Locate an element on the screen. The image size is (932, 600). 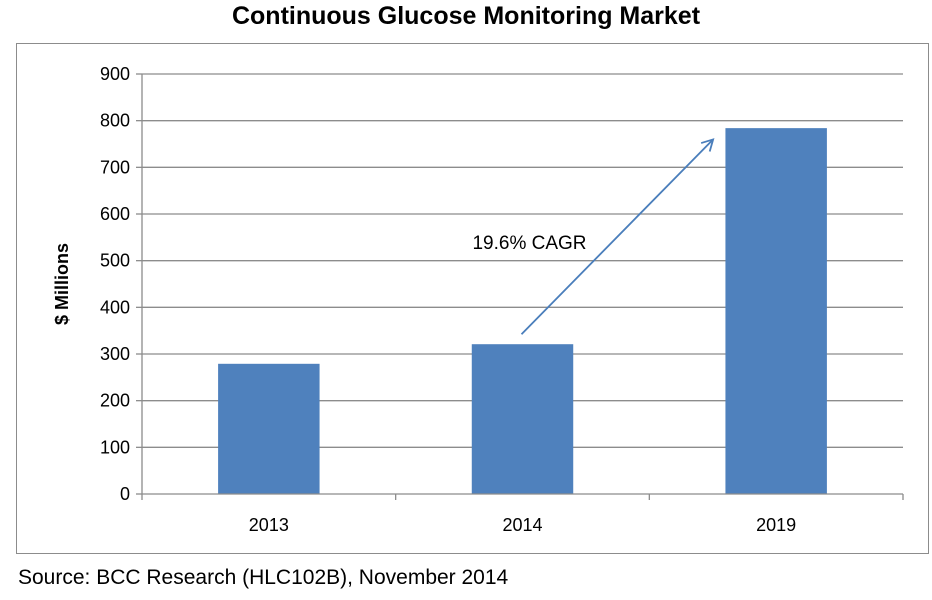
y-tick-label: 600 is located at coordinates (115, 214).